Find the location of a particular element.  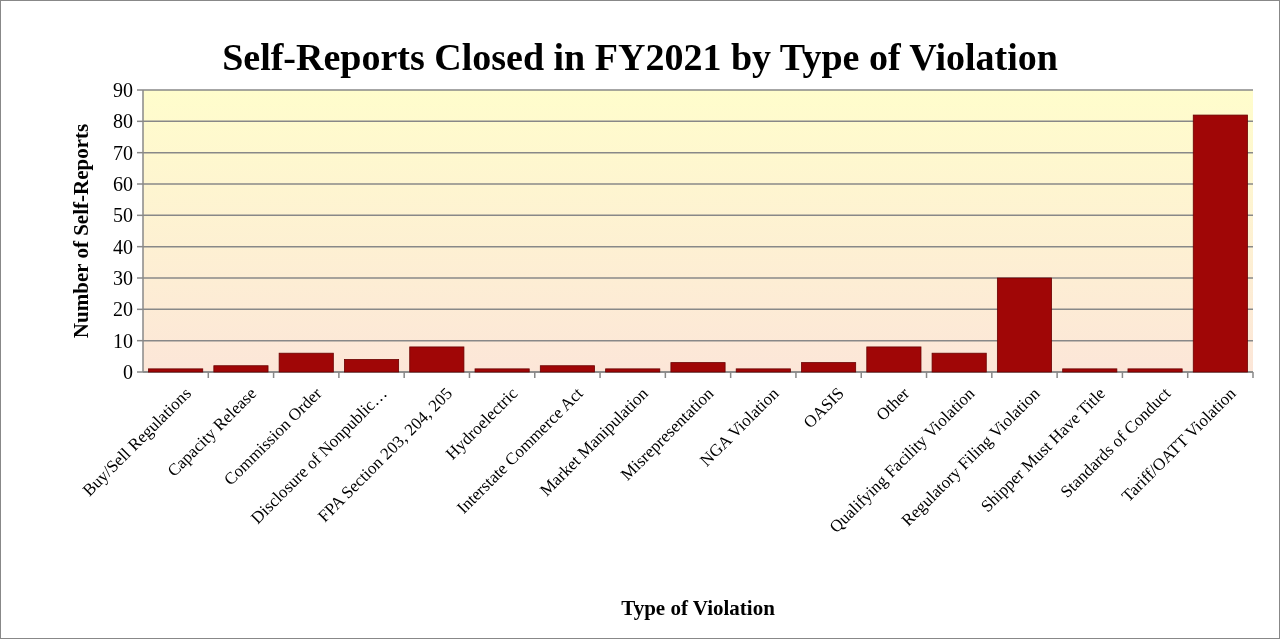

y-tick-label: 20 is located at coordinates (123, 309).